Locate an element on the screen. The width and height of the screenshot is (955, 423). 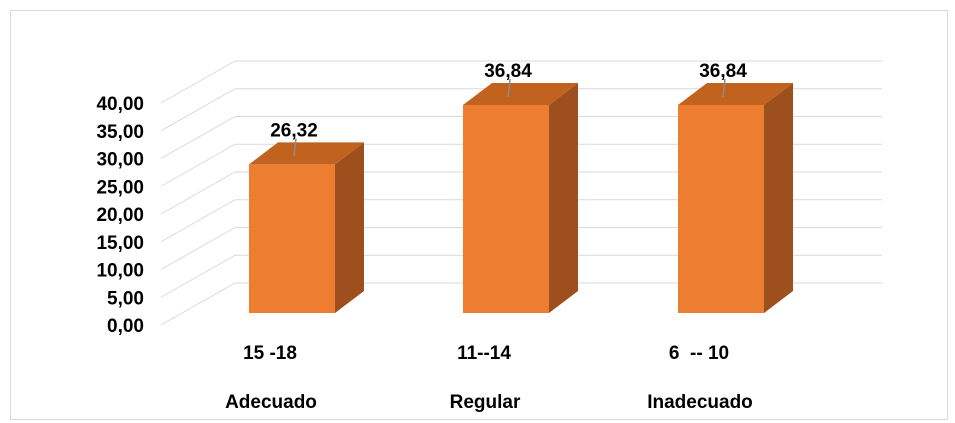
y-tick-label: 15,00 is located at coordinates (120, 243).